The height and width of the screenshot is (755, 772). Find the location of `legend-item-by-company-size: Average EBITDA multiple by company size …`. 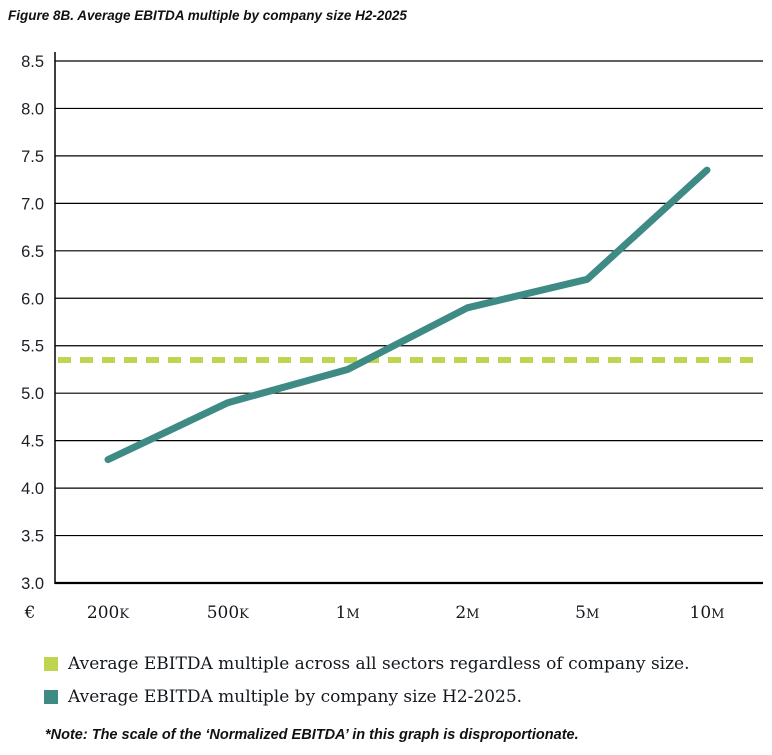

legend-item-by-company-size: Average EBITDA multiple by company size … is located at coordinates (367, 697).